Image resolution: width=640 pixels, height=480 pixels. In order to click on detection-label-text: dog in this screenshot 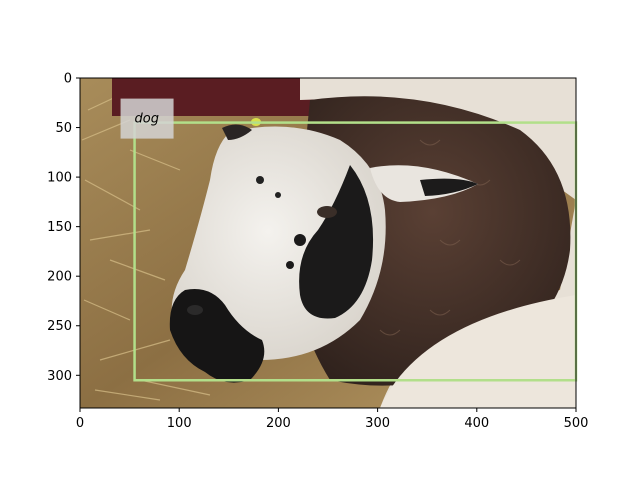, I will do `click(147, 119)`.